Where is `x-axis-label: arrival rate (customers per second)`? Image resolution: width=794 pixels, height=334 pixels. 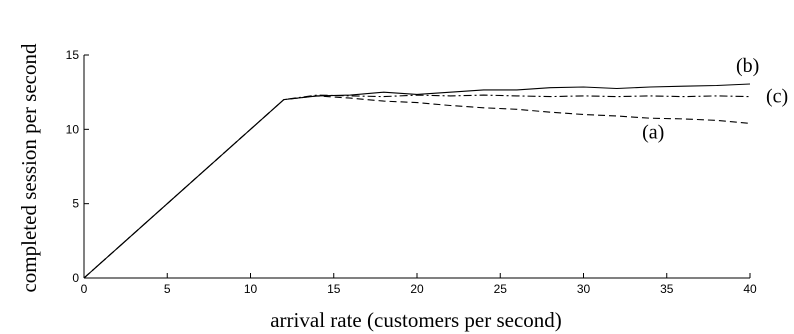 x-axis-label: arrival rate (customers per second) is located at coordinates (416, 320).